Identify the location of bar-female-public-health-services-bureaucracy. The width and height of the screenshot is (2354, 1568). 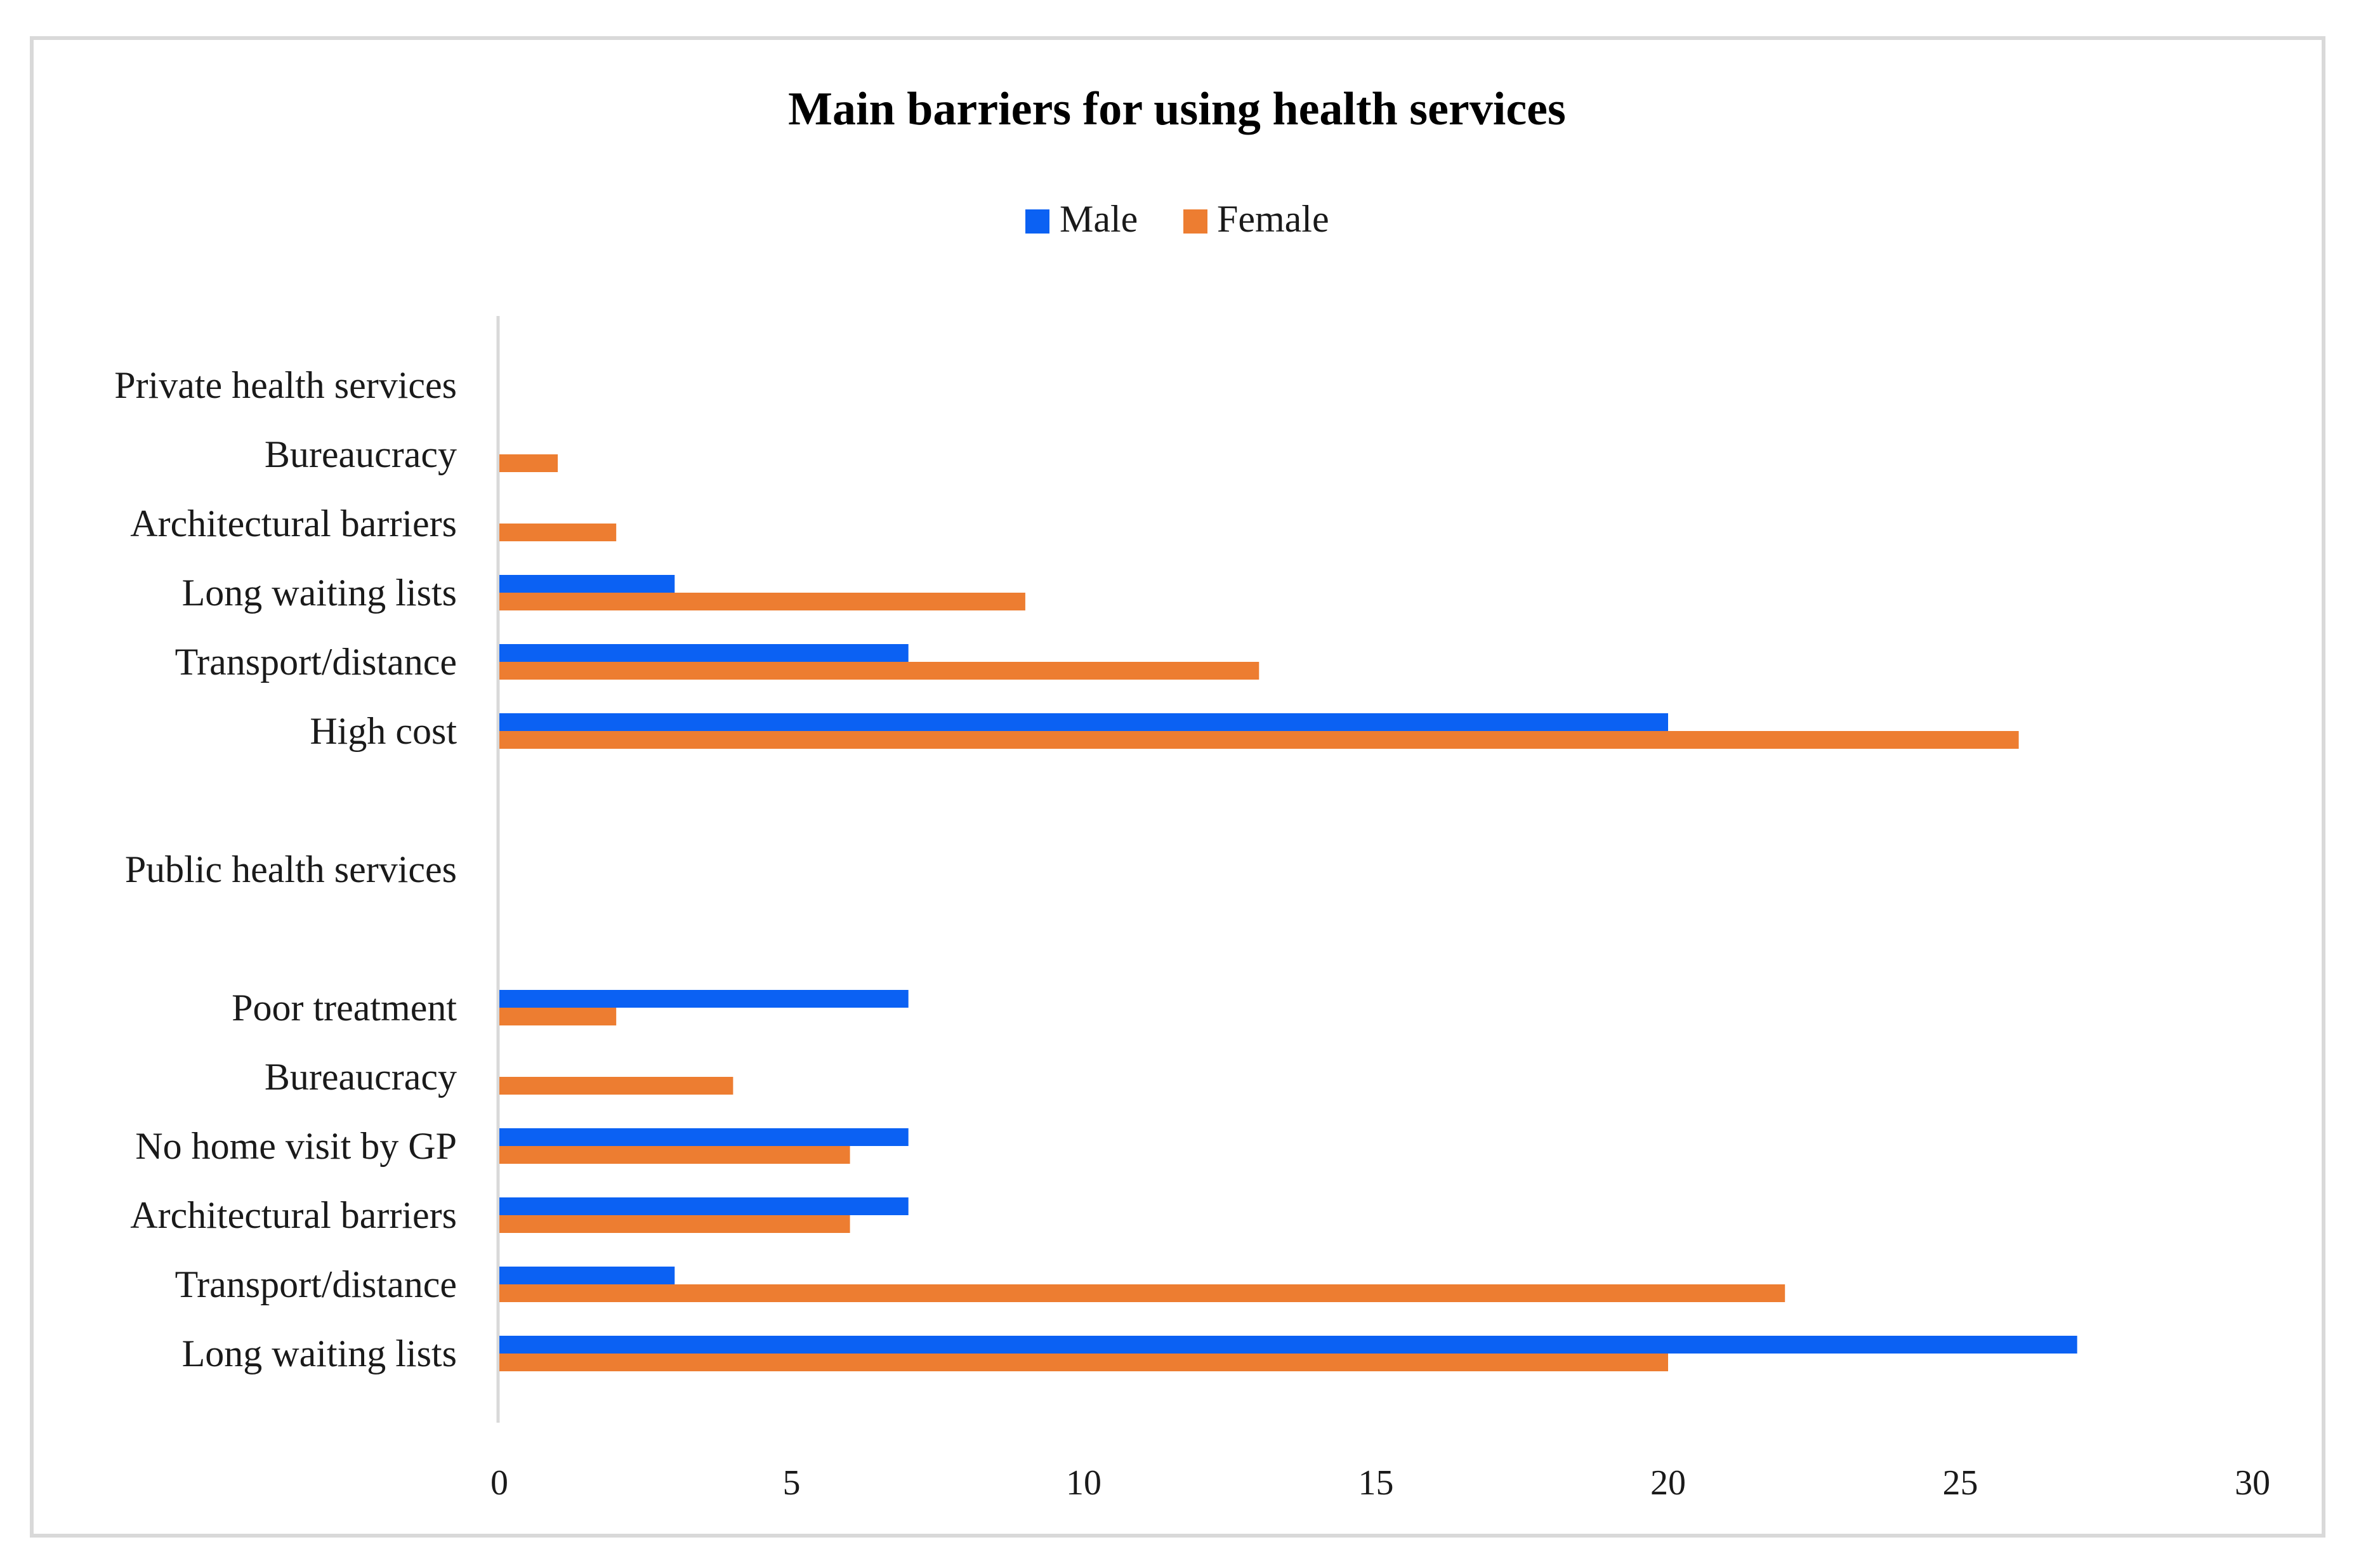
(616, 1086).